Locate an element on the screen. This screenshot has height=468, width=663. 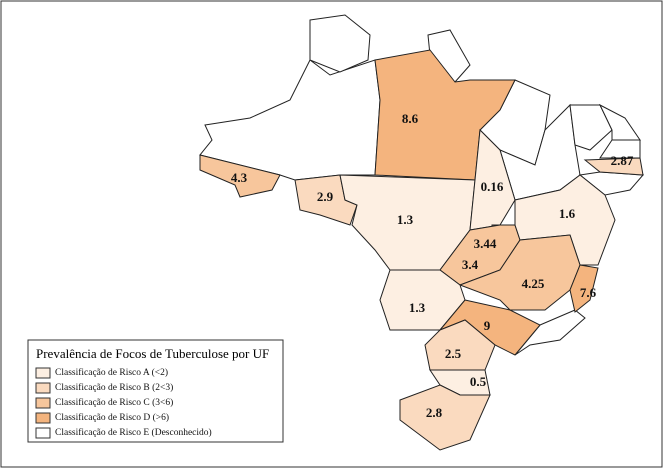
state-value: 9 is located at coordinates (487, 325).